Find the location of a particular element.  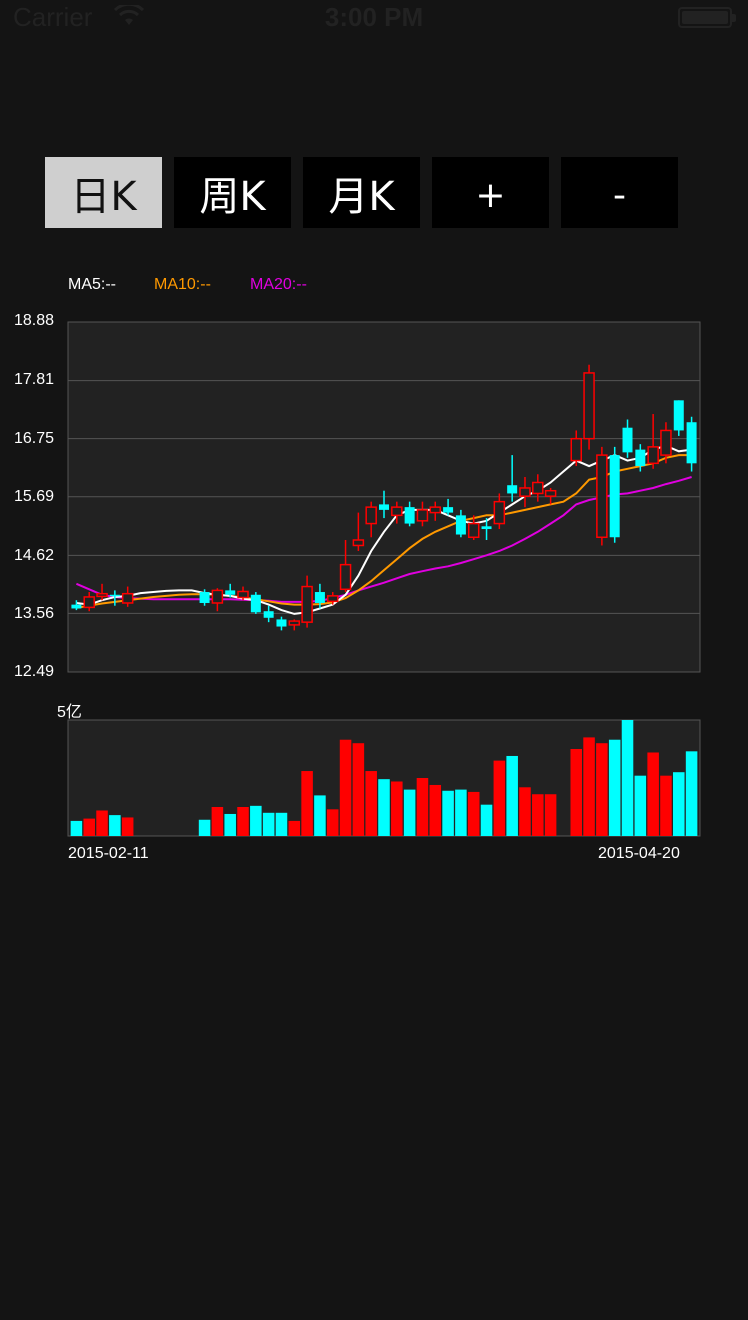

x-end-date: 2015-04-20 is located at coordinates (639, 853).